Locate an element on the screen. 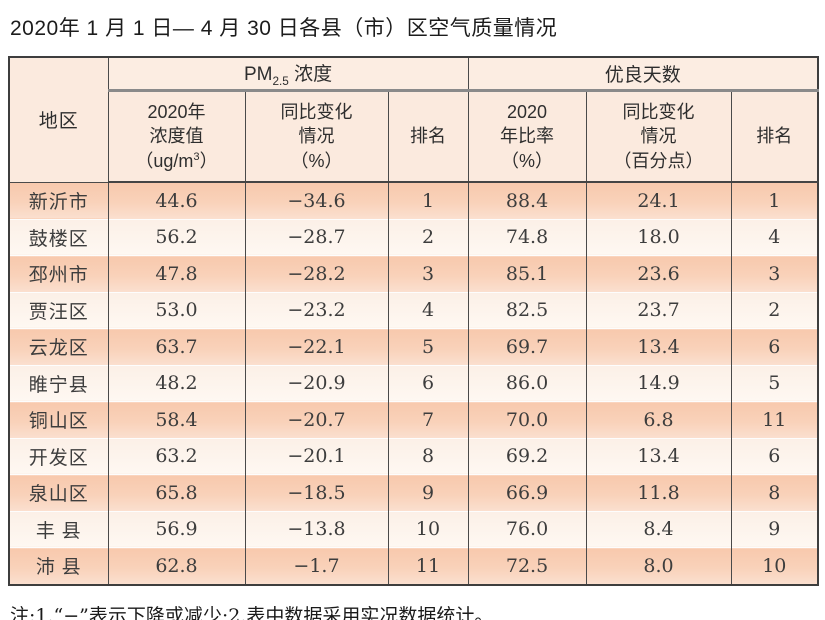  cell-pm-rank: 9 is located at coordinates (428, 492).